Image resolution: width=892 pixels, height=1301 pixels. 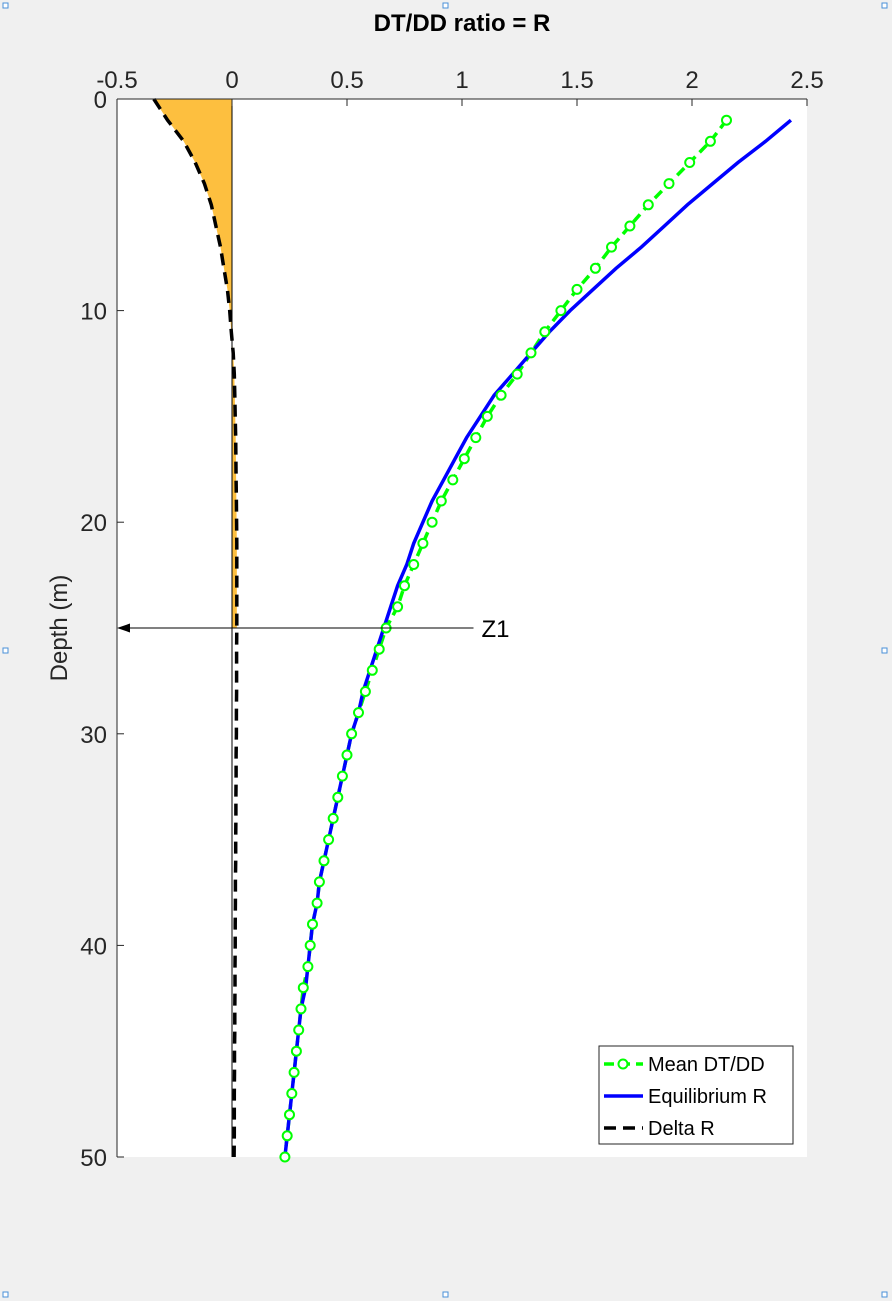 I want to click on resize-handle-bottom-left, so click(x=5, y=1294).